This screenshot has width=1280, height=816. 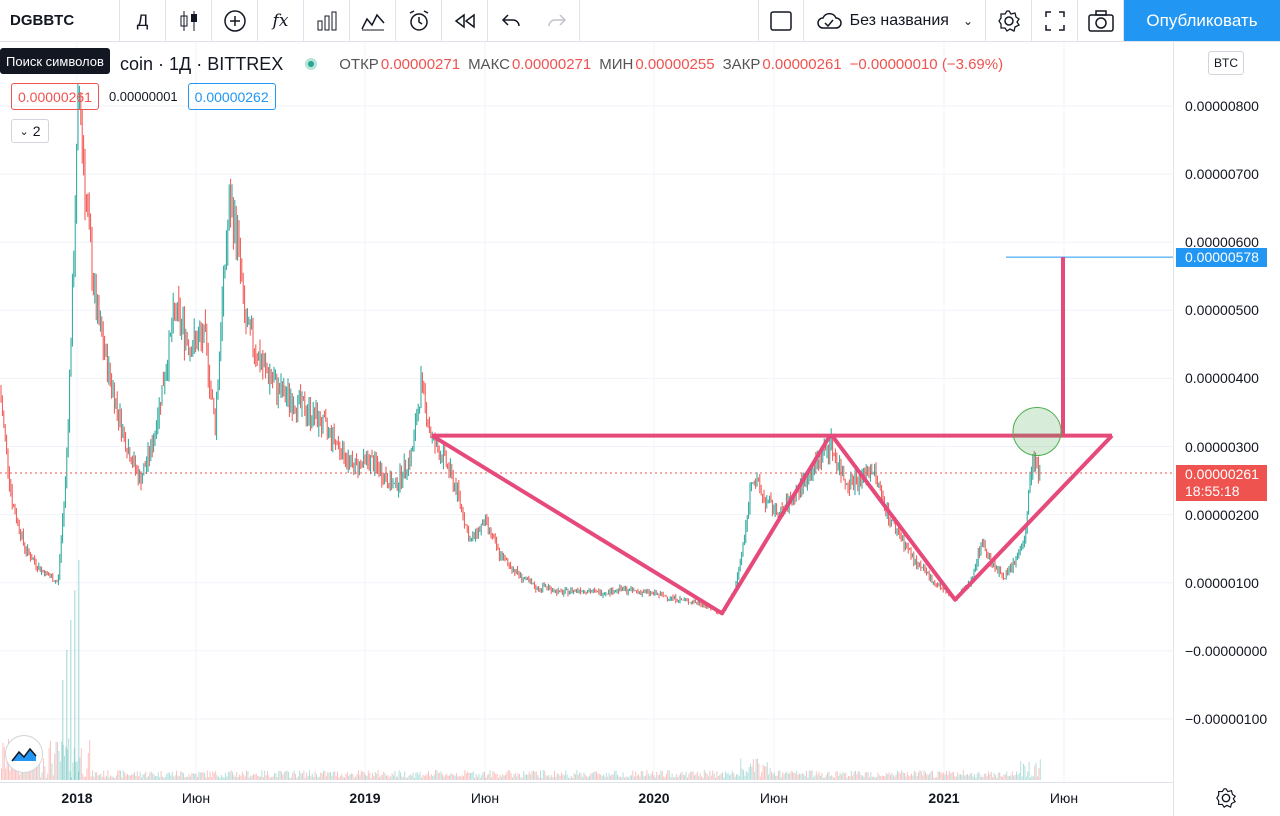 I want to click on fullscreen-icon, so click(x=1055, y=20).